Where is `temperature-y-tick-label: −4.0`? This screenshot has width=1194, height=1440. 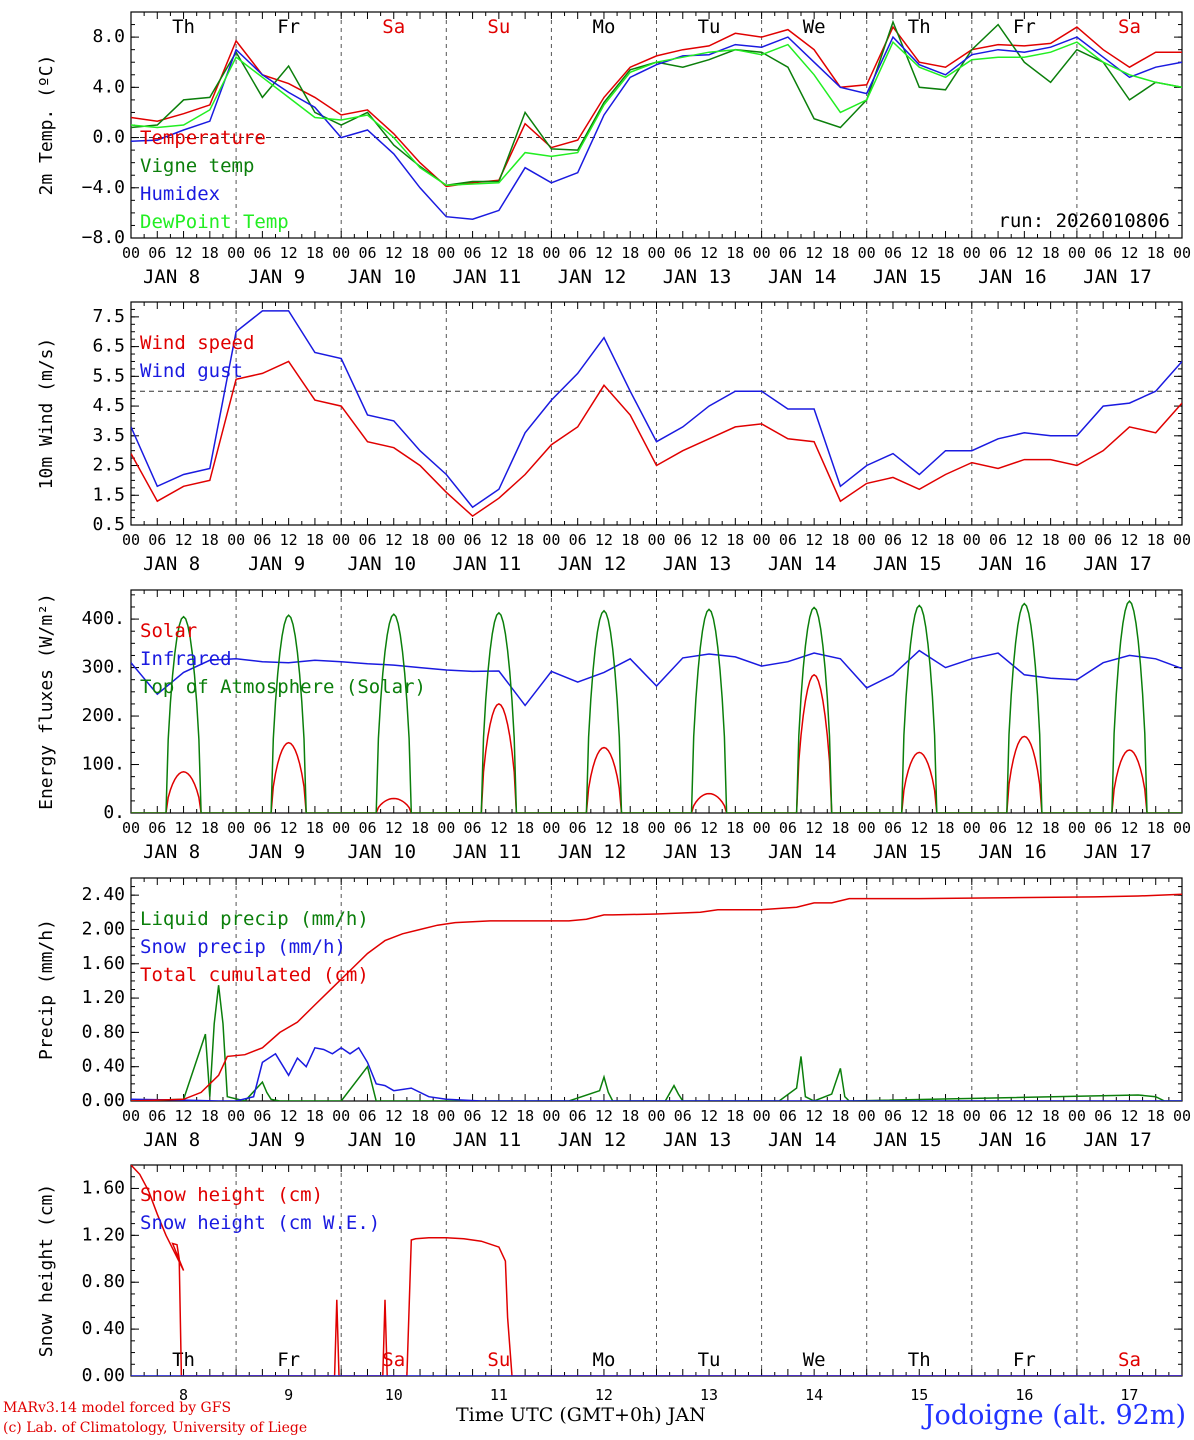
temperature-y-tick-label: −4.0 is located at coordinates (103, 187).